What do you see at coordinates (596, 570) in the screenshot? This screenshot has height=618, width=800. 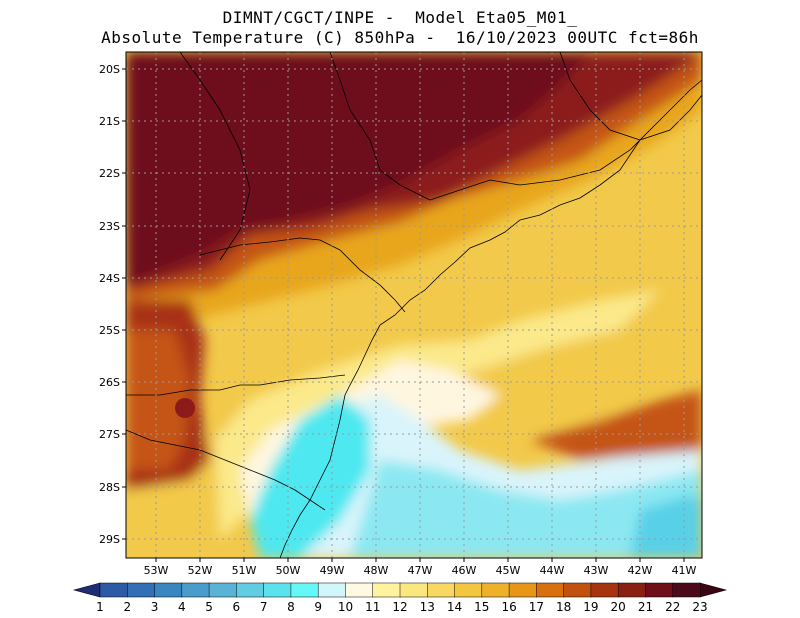 I see `lon-label: 43W` at bounding box center [596, 570].